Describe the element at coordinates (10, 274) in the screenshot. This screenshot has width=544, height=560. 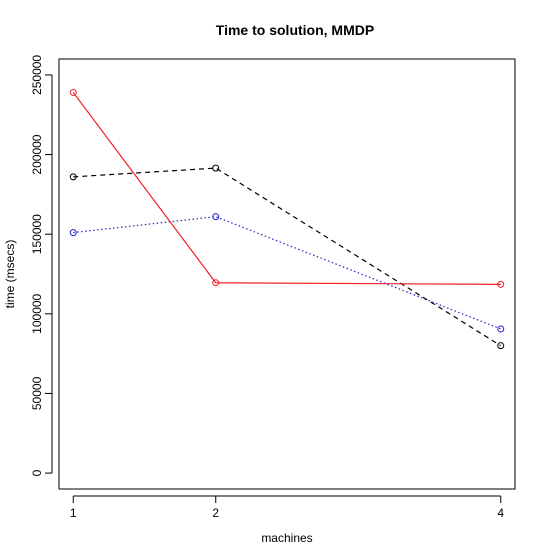
I see `y-axis-label: time (msecs)` at that location.